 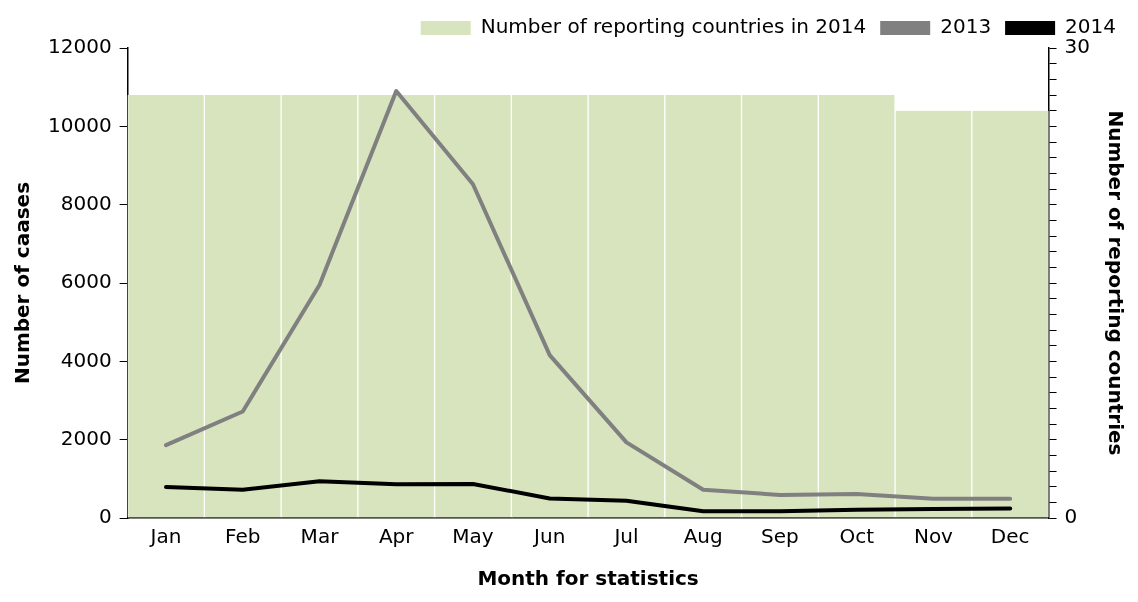 I want to click on x-tick-label: Dec, so click(x=1010, y=536).